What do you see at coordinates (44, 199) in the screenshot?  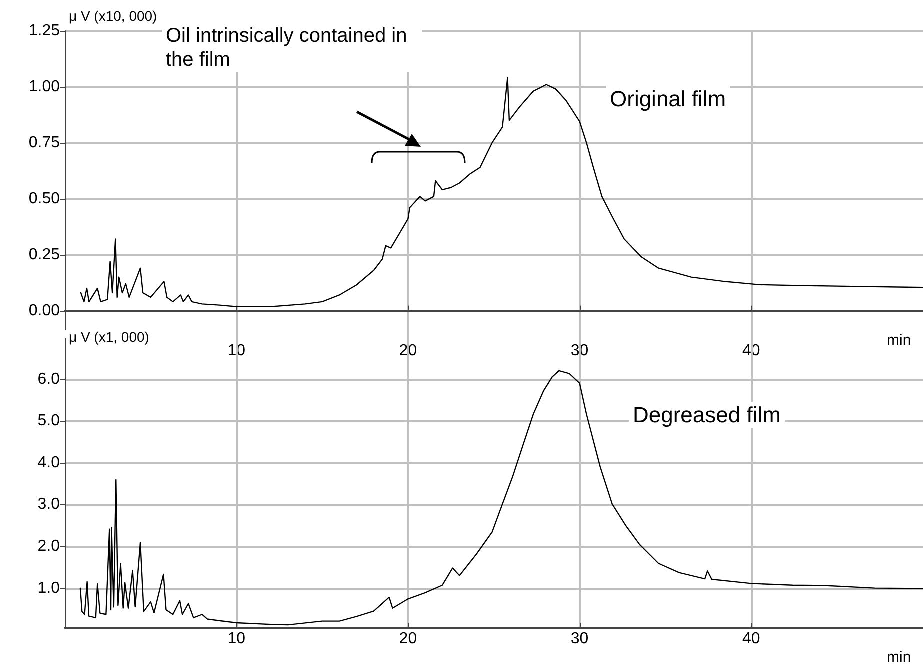 I see `y-tick-label: 0.50` at bounding box center [44, 199].